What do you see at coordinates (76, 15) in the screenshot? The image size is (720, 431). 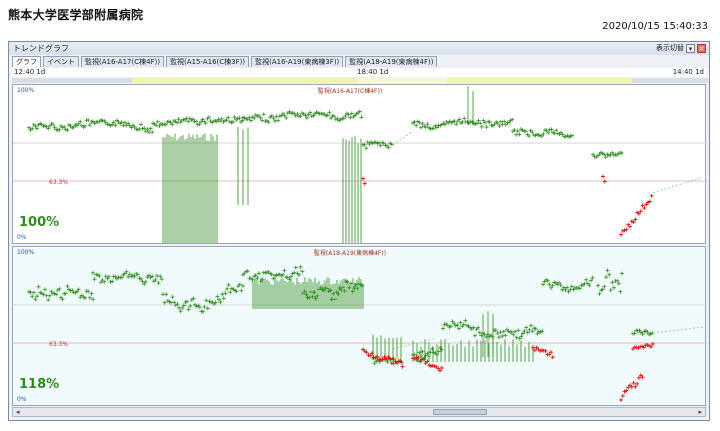 I see `hospital-name: 熊本大学医学部附属病院` at bounding box center [76, 15].